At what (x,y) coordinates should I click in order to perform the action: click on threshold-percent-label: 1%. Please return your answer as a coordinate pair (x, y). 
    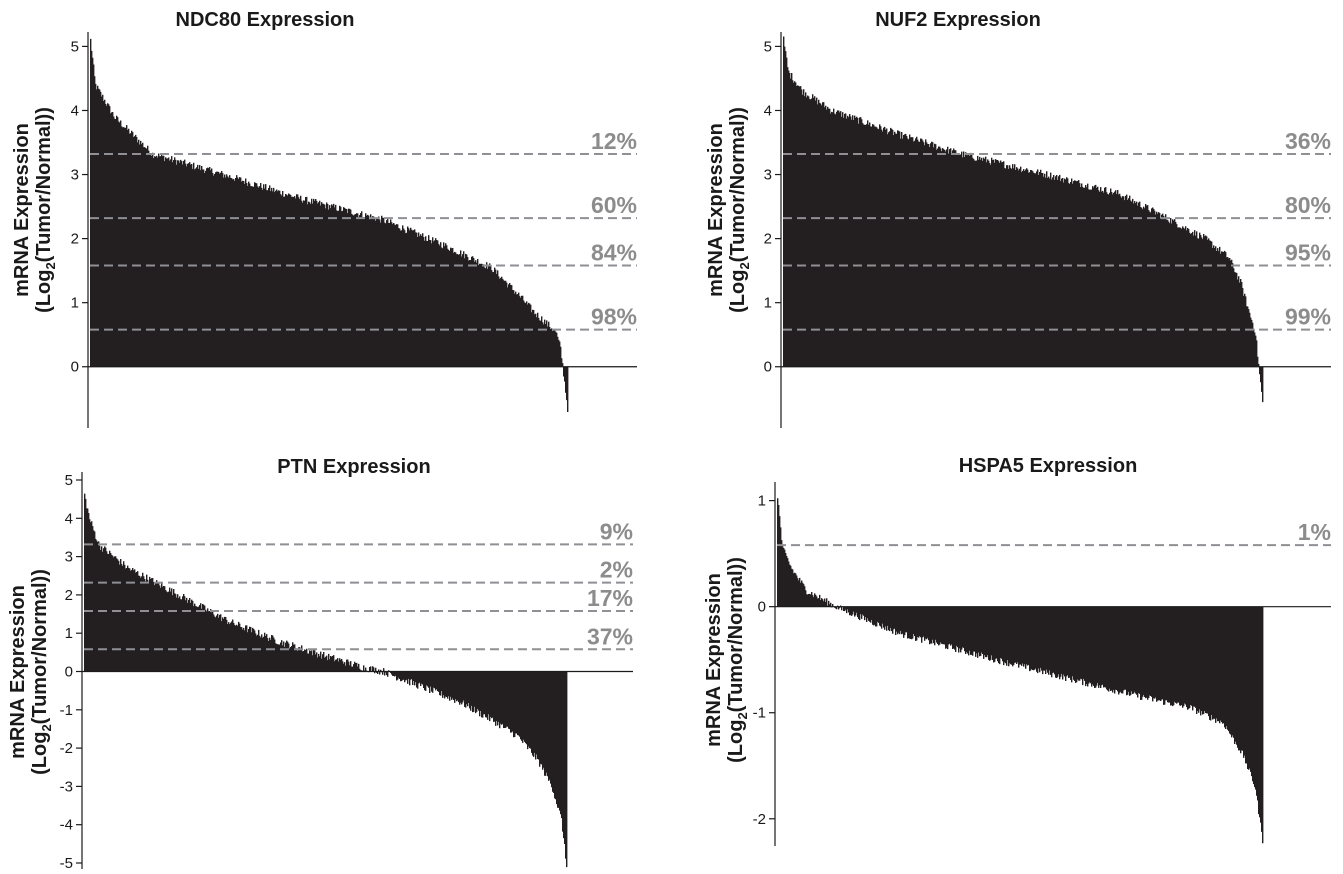
    Looking at the image, I should click on (1314, 532).